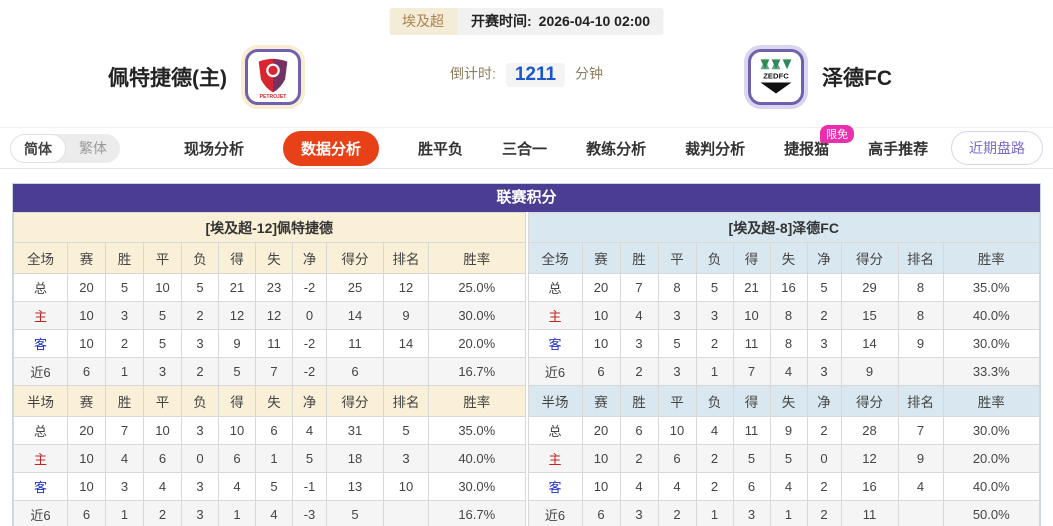 The width and height of the screenshot is (1053, 526). I want to click on limited-free-badge: 限免, so click(837, 133).